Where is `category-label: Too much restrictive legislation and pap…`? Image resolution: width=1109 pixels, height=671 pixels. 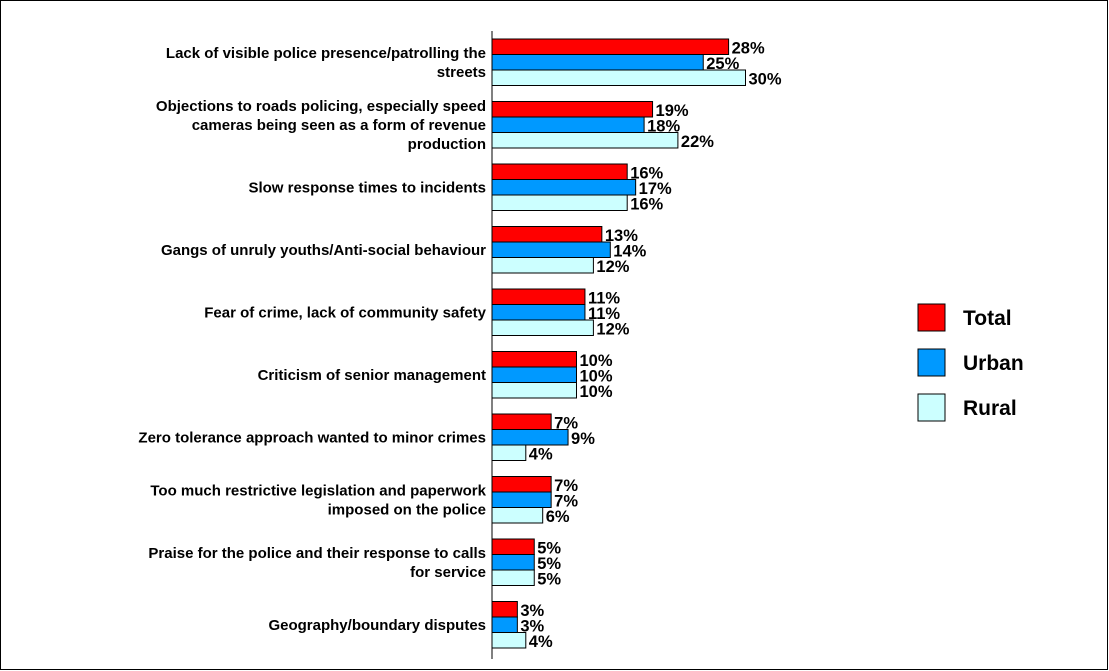 category-label: Too much restrictive legislation and pap… is located at coordinates (318, 490).